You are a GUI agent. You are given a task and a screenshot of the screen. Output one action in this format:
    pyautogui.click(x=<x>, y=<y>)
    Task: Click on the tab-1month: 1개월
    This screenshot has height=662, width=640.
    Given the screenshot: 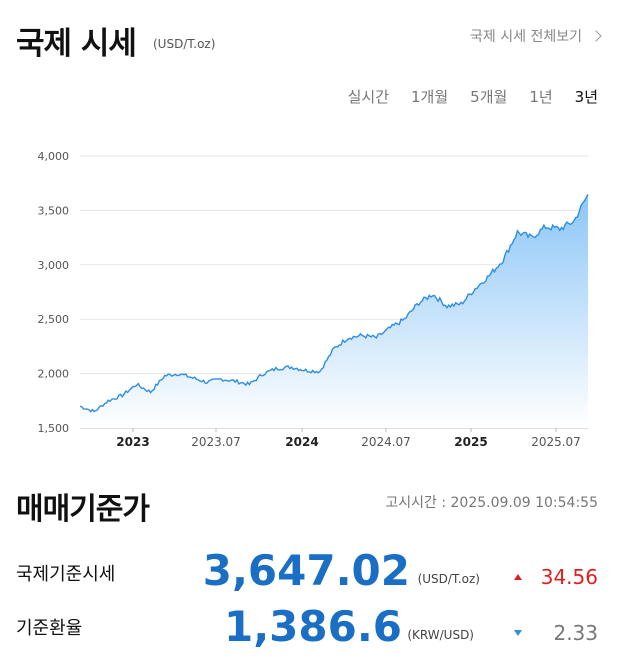 What is the action you would take?
    pyautogui.click(x=430, y=97)
    